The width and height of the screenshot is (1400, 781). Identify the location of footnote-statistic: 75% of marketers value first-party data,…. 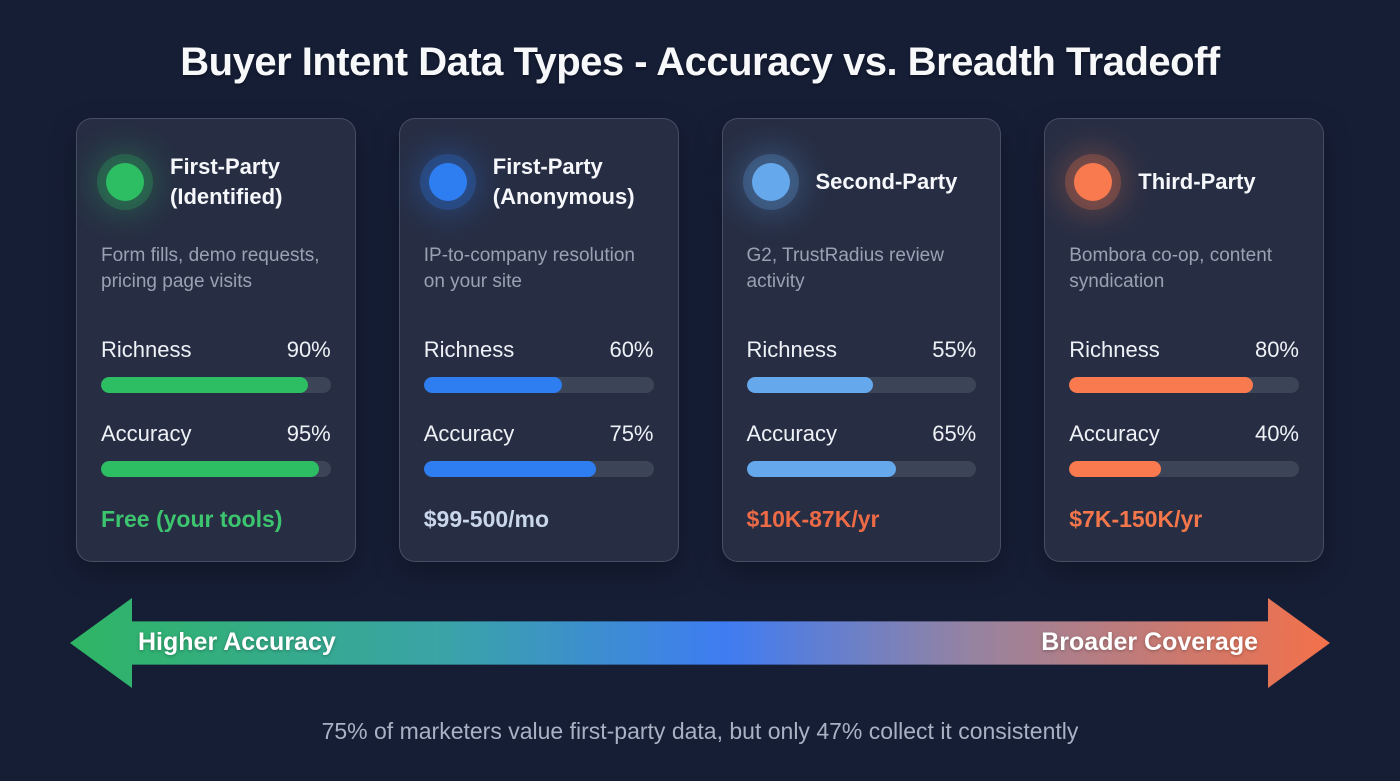
(700, 731).